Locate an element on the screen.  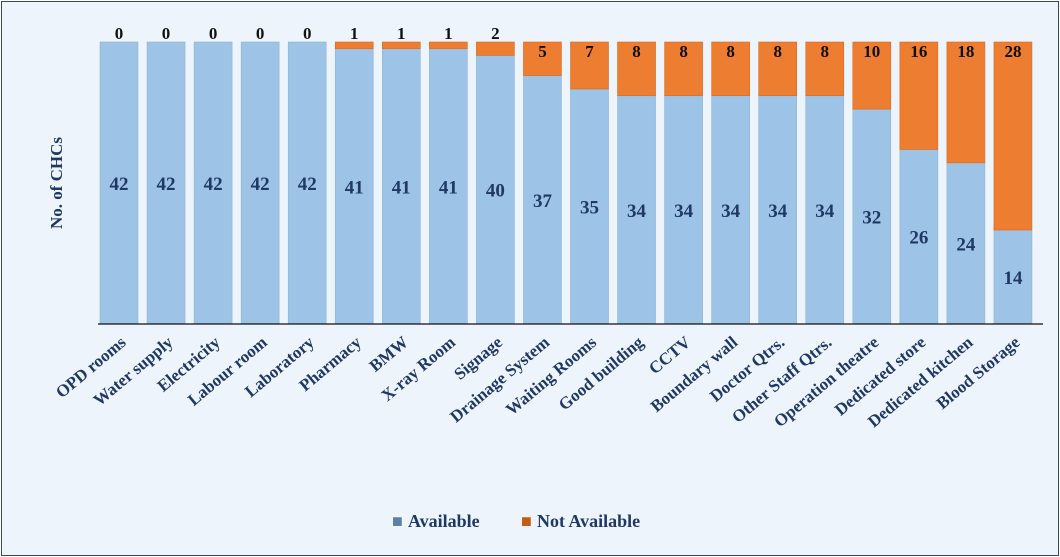
bar-not-available-dedicated-store is located at coordinates (919, 95).